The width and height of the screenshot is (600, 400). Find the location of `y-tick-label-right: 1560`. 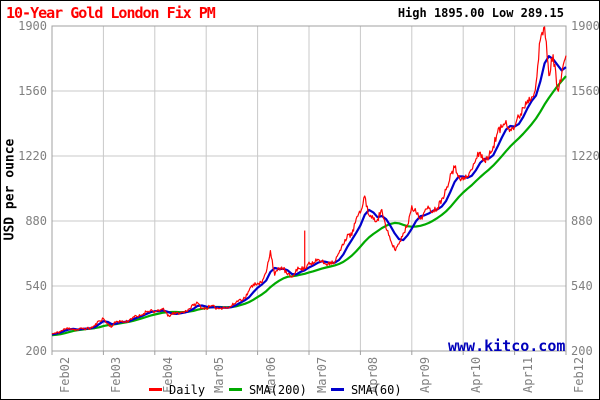

y-tick-label-right: 1560 is located at coordinates (585, 91).